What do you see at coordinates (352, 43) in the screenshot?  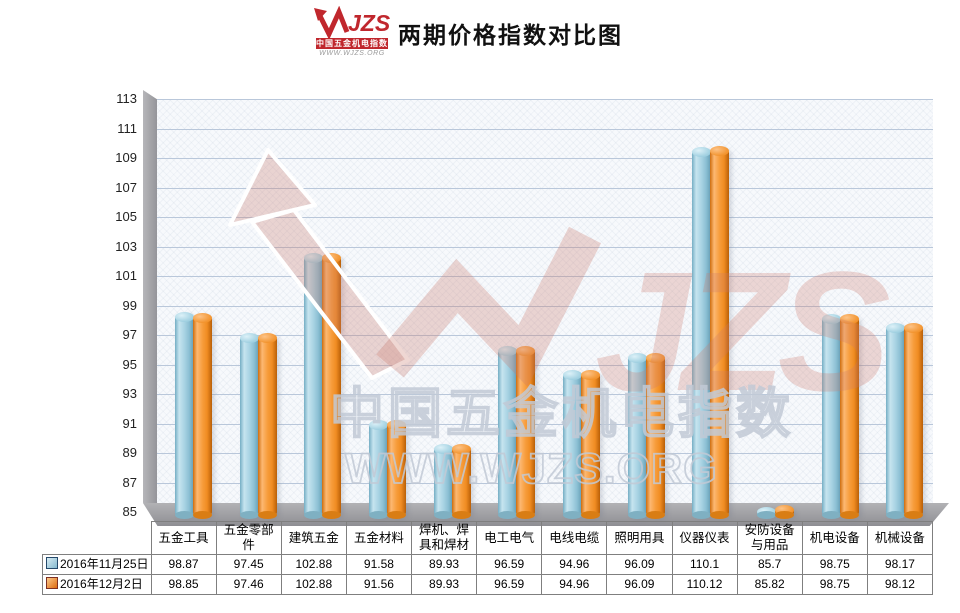 I see `wjzs-logo-subtitle: 中国五金机电指数` at bounding box center [352, 43].